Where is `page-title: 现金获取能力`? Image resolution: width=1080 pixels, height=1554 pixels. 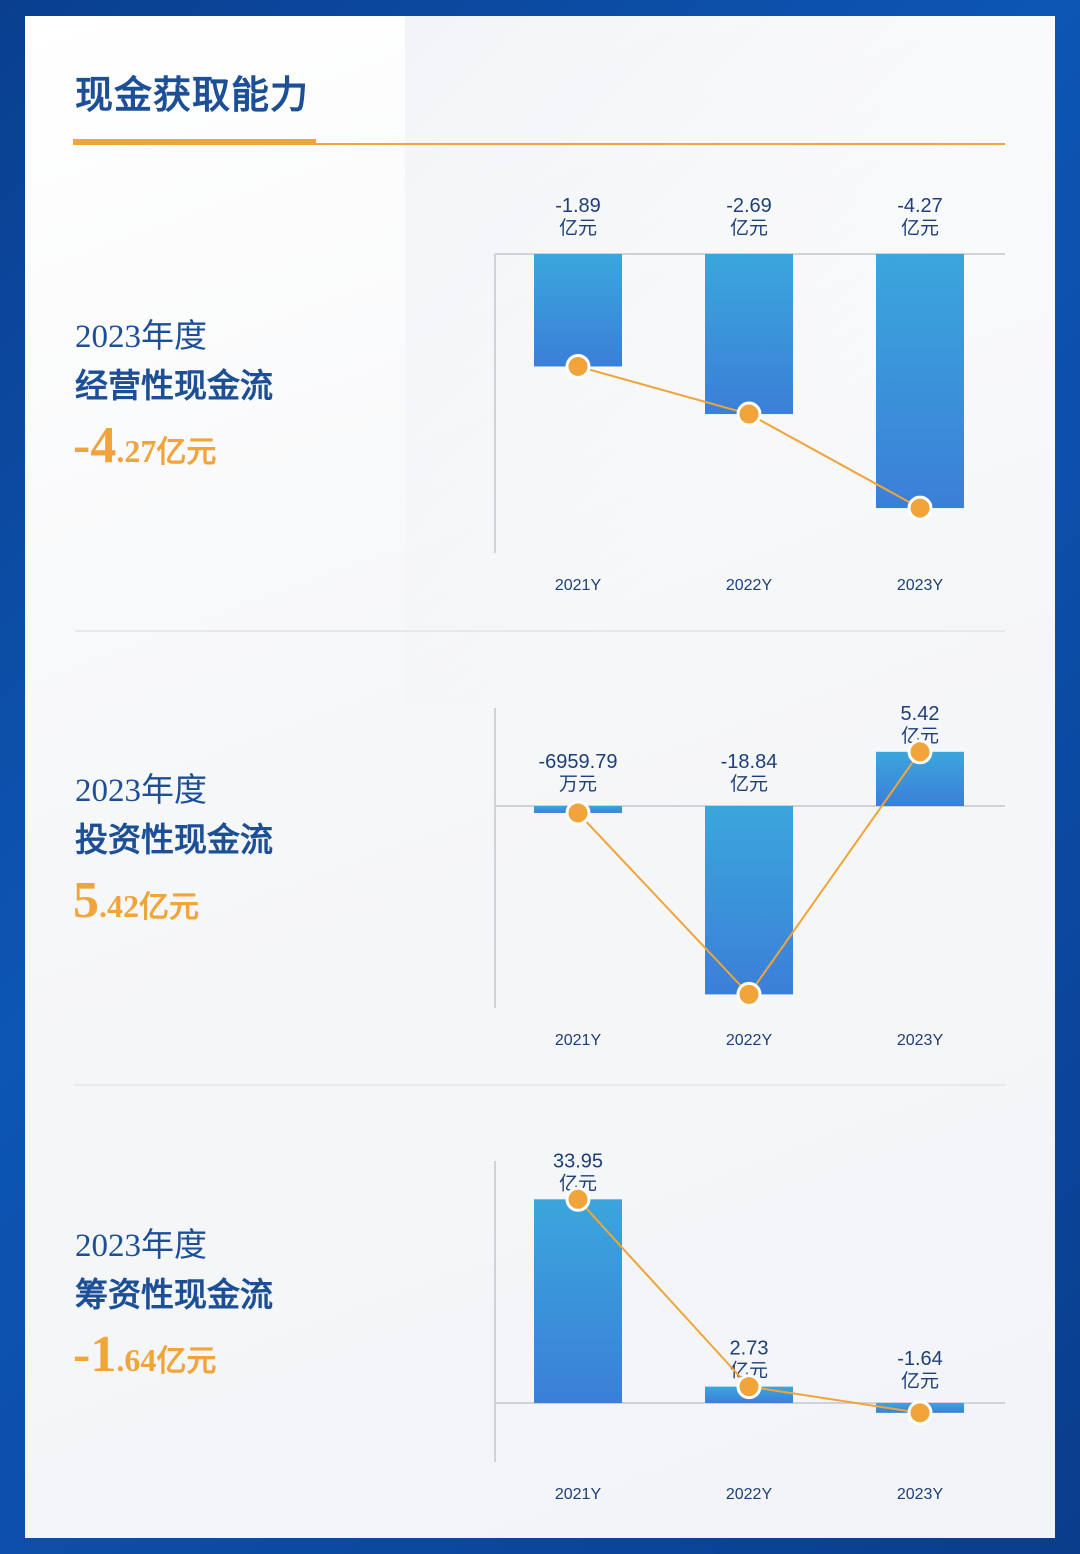
page-title: 现金获取能力 is located at coordinates (192, 95).